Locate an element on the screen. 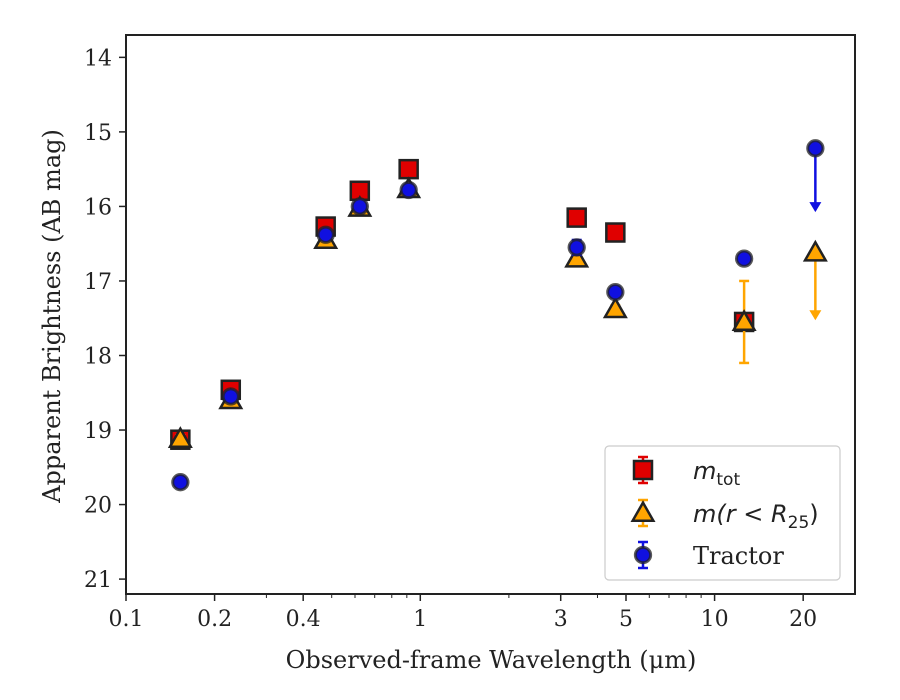 The height and width of the screenshot is (700, 900). y-tick-label: 20 is located at coordinates (98, 506).